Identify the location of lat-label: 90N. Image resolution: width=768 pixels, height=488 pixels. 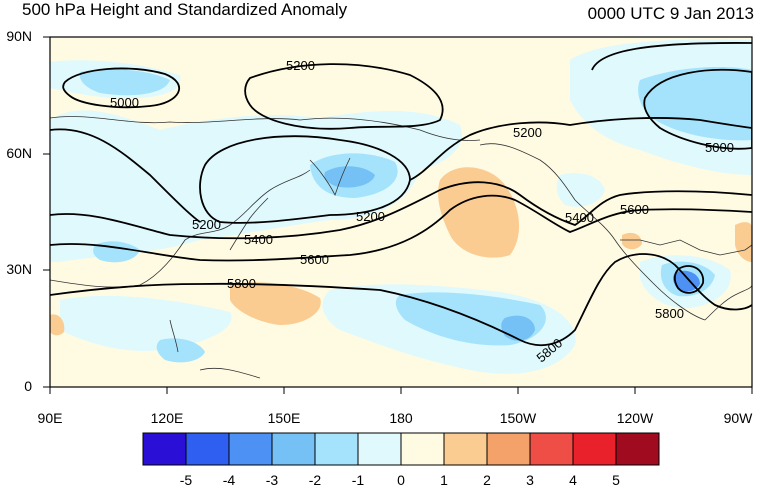
(19, 36).